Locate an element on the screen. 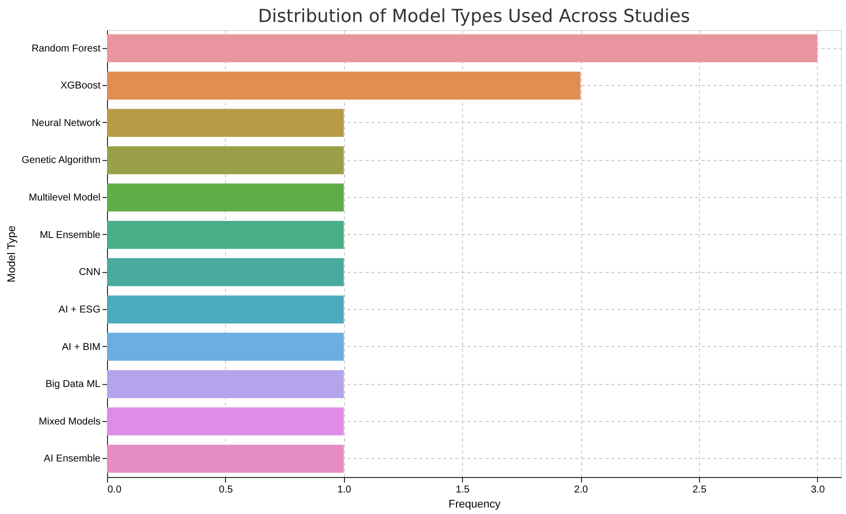 This screenshot has width=846, height=514. y-axis-title: Model Type is located at coordinates (12, 254).